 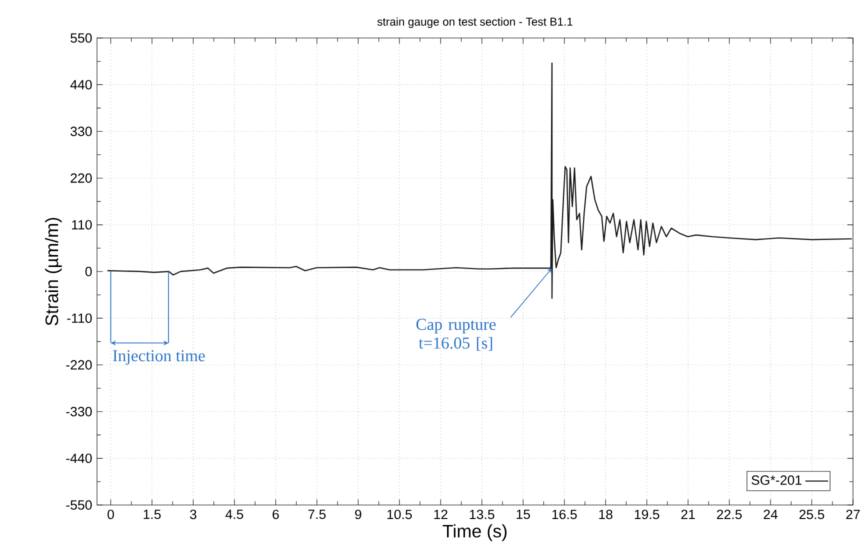 What do you see at coordinates (275, 515) in the screenshot?
I see `x-tick-label: 6` at bounding box center [275, 515].